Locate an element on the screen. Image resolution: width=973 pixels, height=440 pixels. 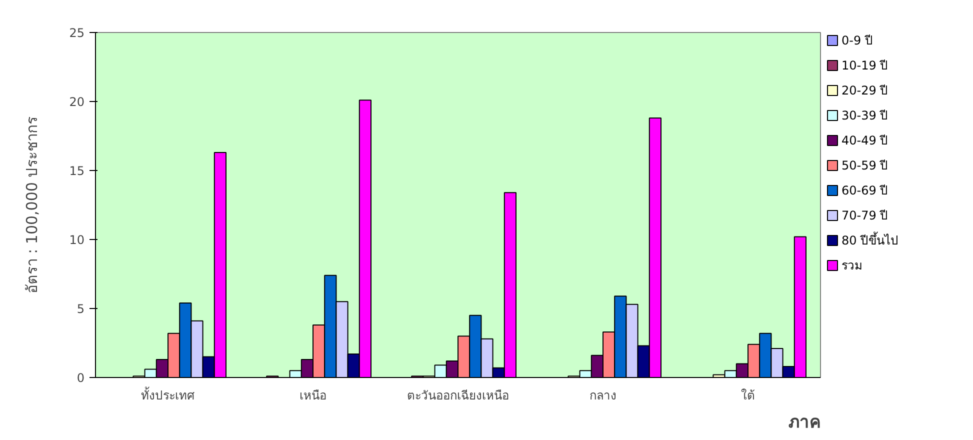
x-tick-label: เหนือ is located at coordinates (313, 395).